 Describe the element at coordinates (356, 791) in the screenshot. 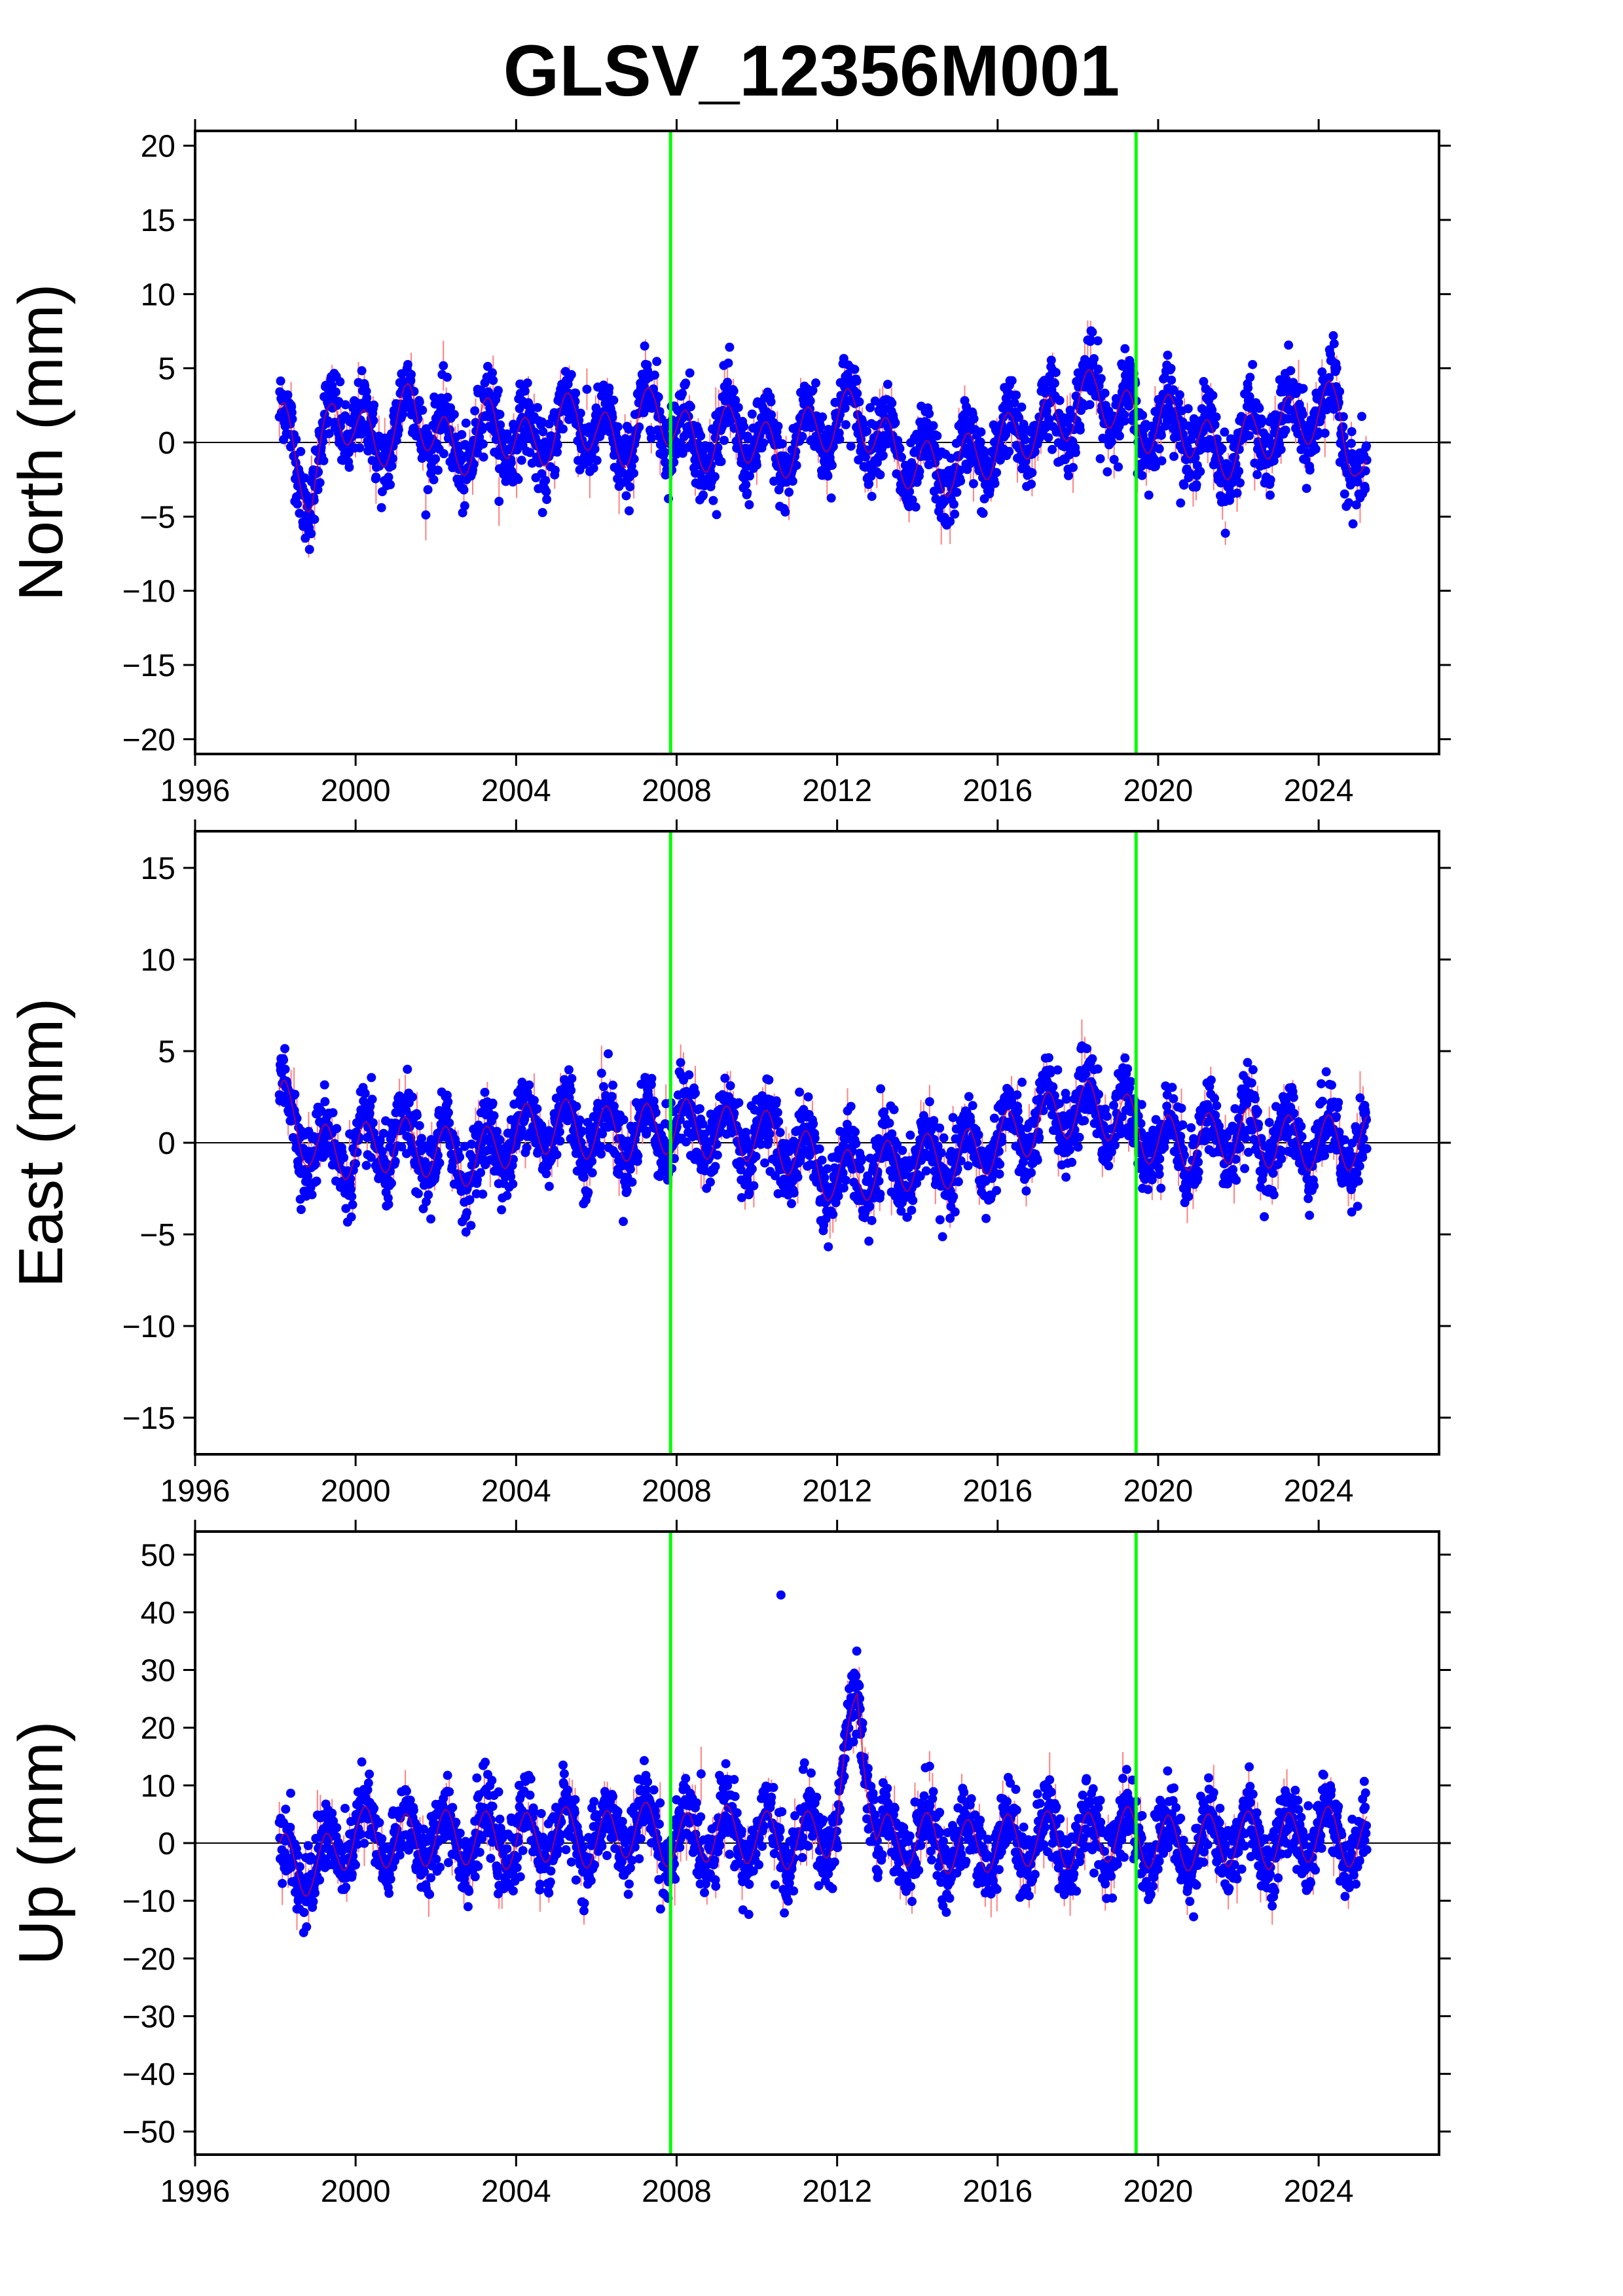

I see `x-tick-label: 2000` at that location.